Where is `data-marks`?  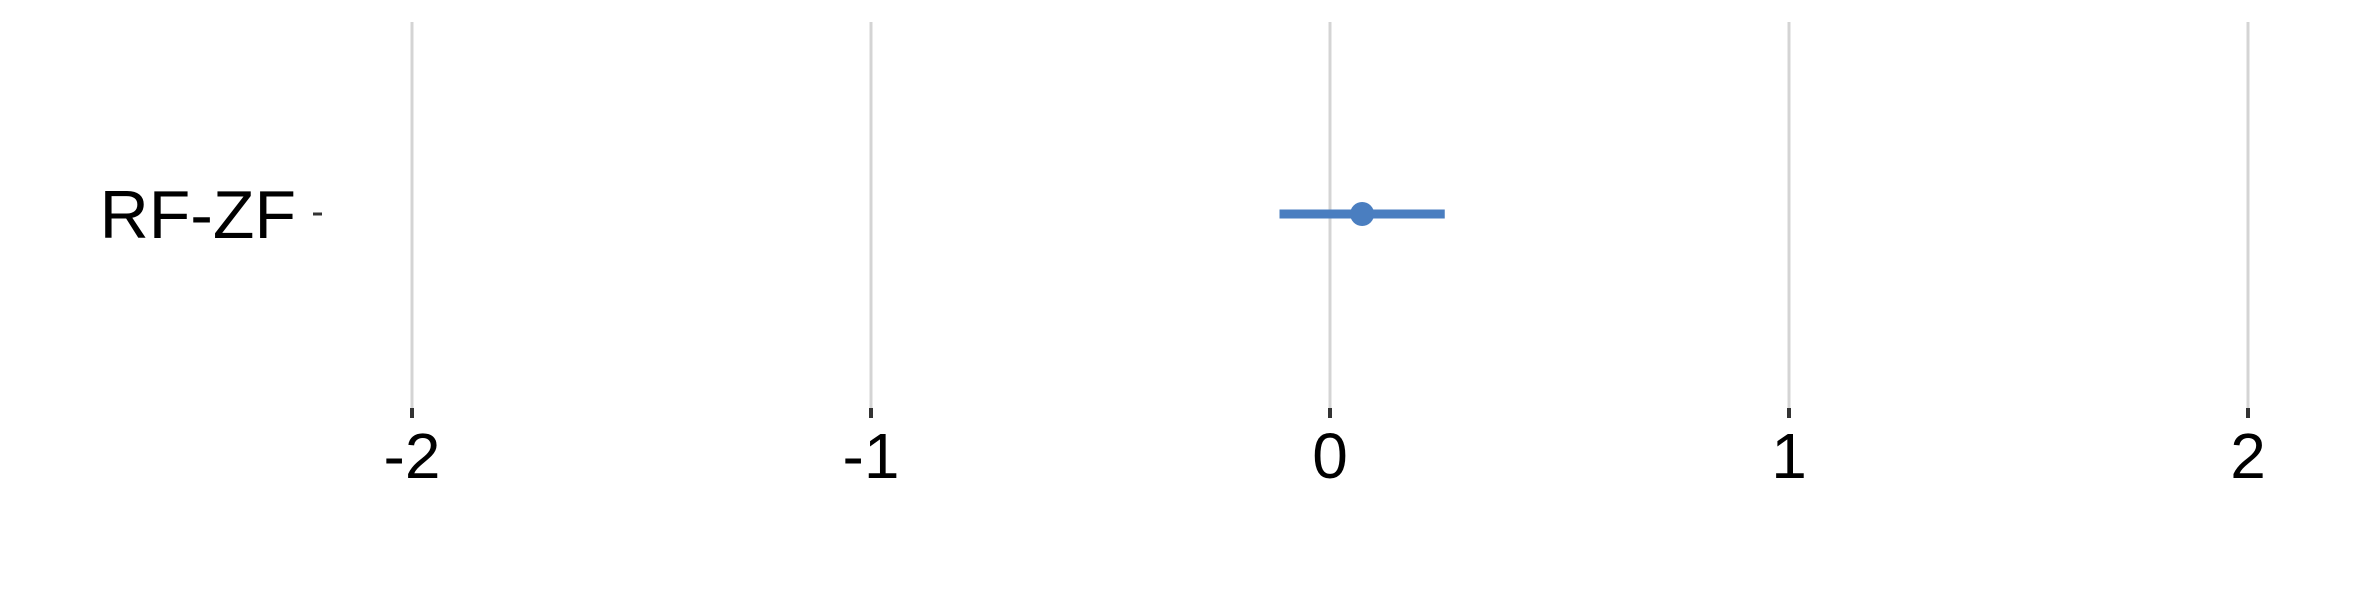
data-marks is located at coordinates (1362, 214).